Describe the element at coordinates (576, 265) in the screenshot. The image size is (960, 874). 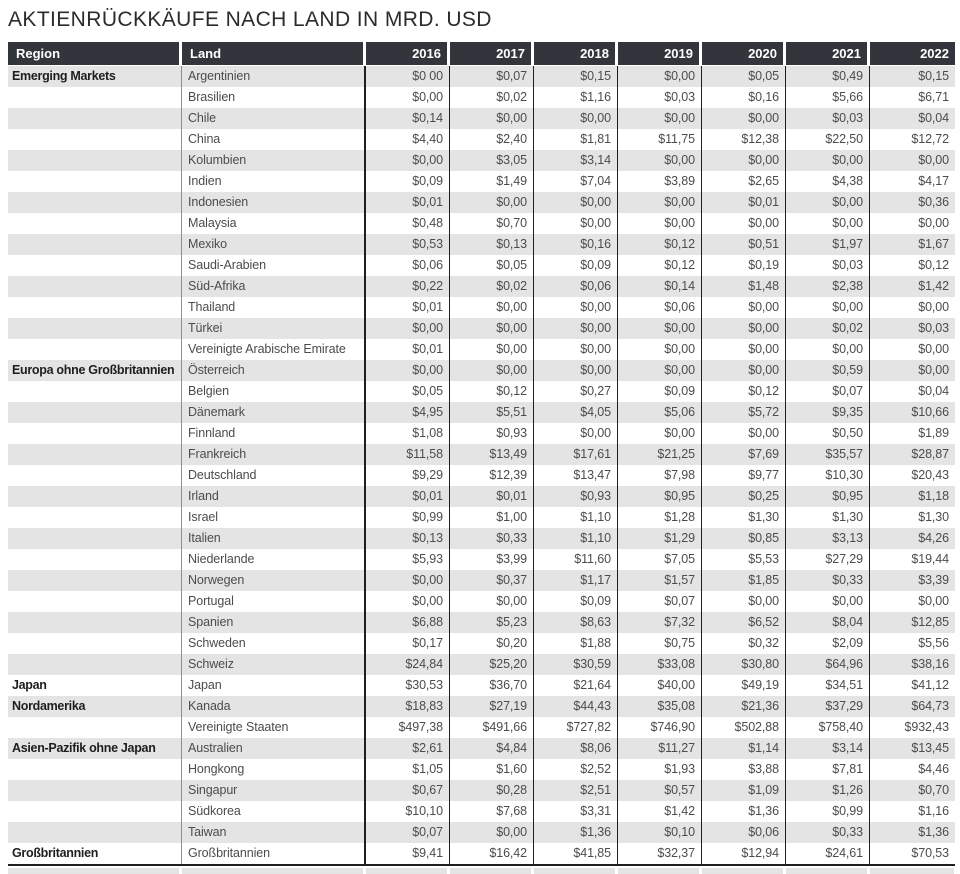
I see `value-cell: $0,09` at that location.